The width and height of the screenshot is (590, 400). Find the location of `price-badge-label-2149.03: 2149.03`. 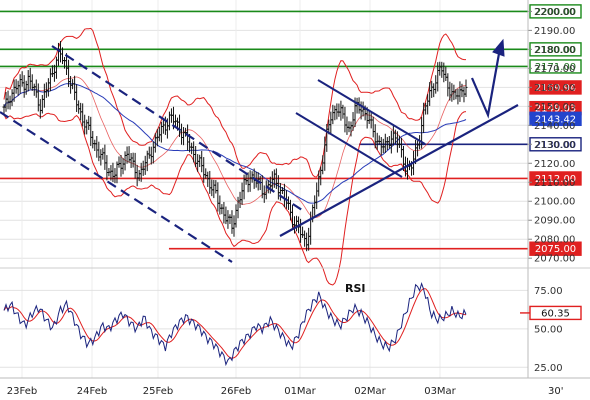

price-badge-label-2149.03: 2149.03 is located at coordinates (555, 109).